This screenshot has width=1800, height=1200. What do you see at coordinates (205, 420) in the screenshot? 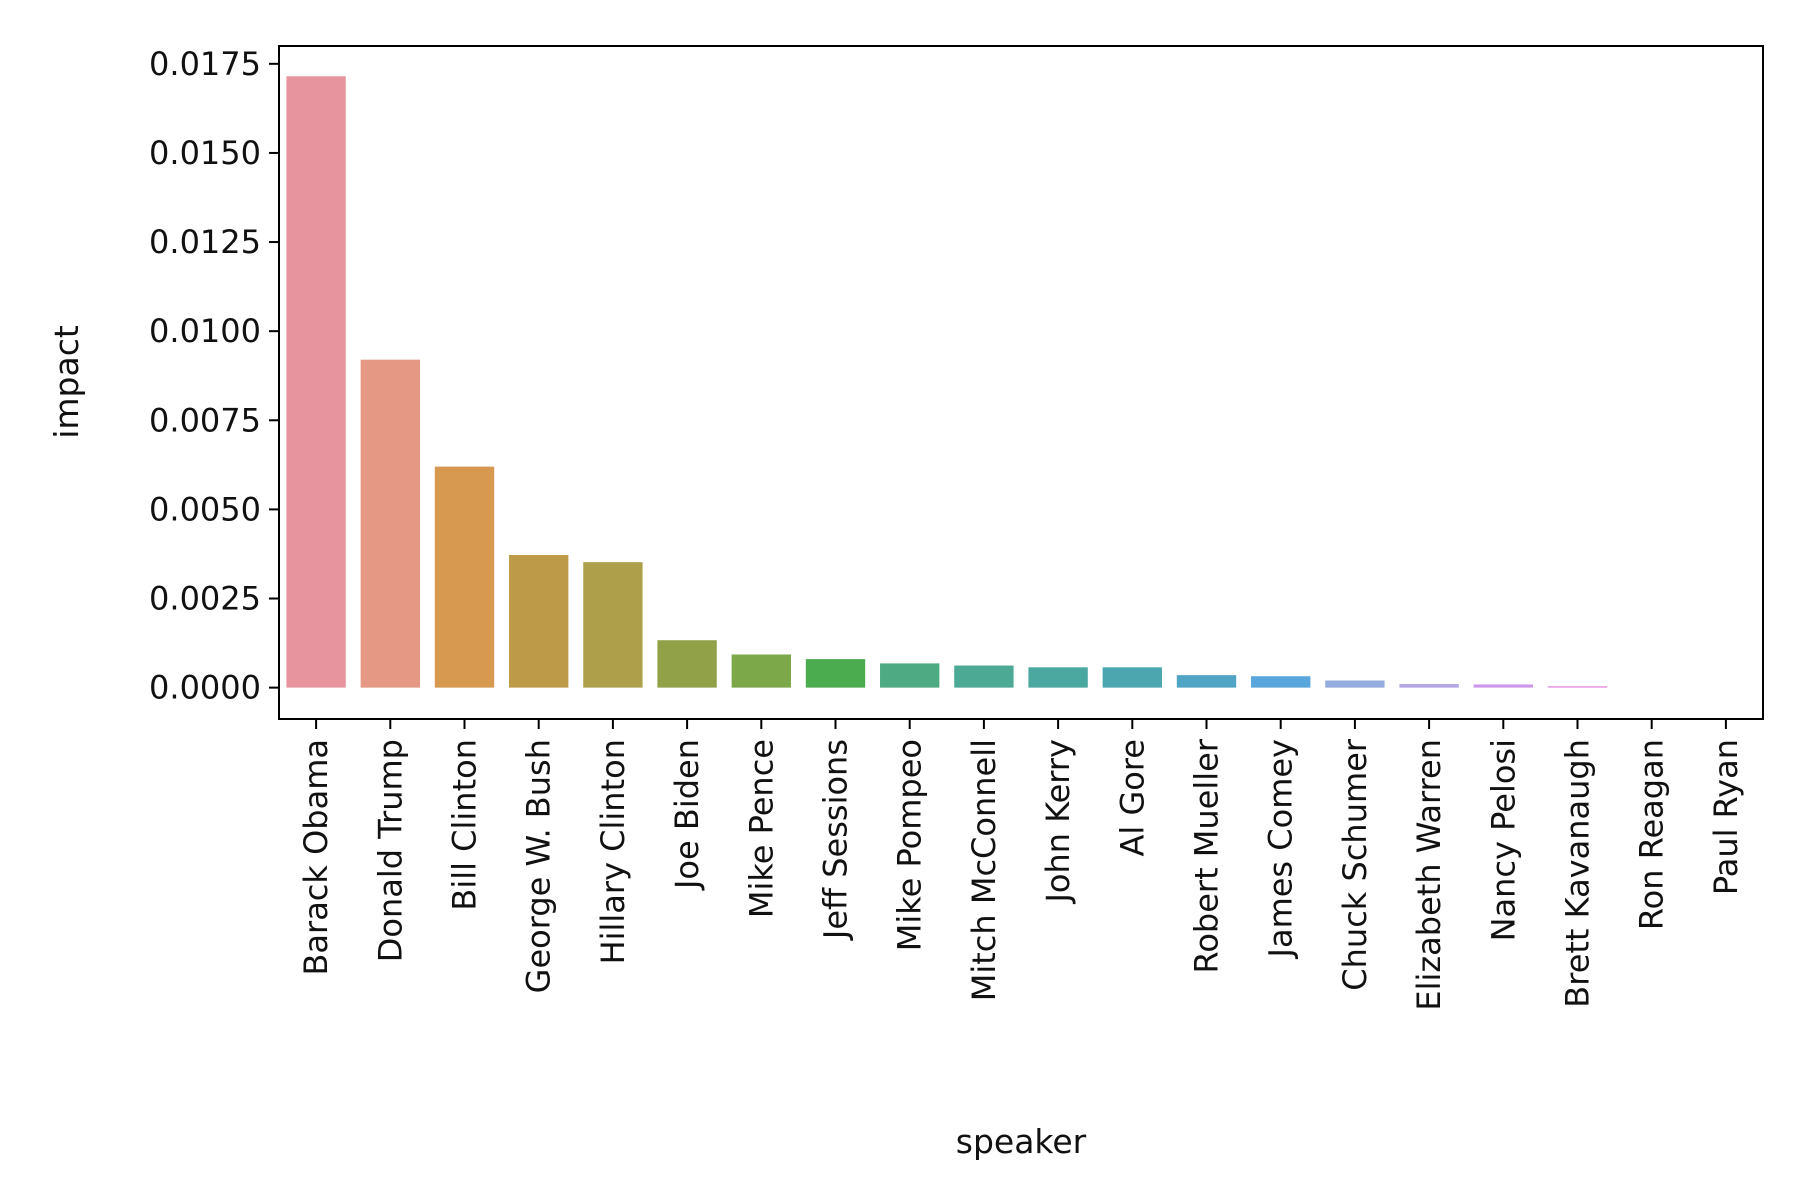
I see `y-tick-label: 0.0075` at bounding box center [205, 420].